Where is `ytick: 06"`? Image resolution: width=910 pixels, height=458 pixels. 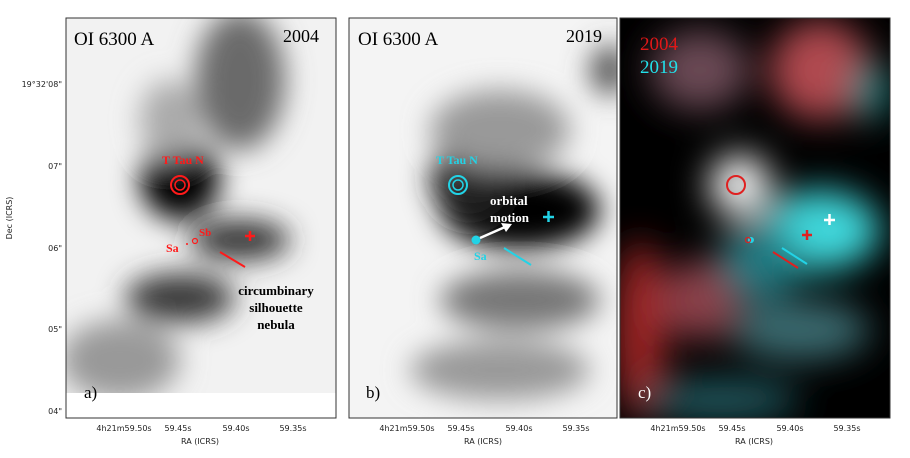
ytick: 06" is located at coordinates (55, 248).